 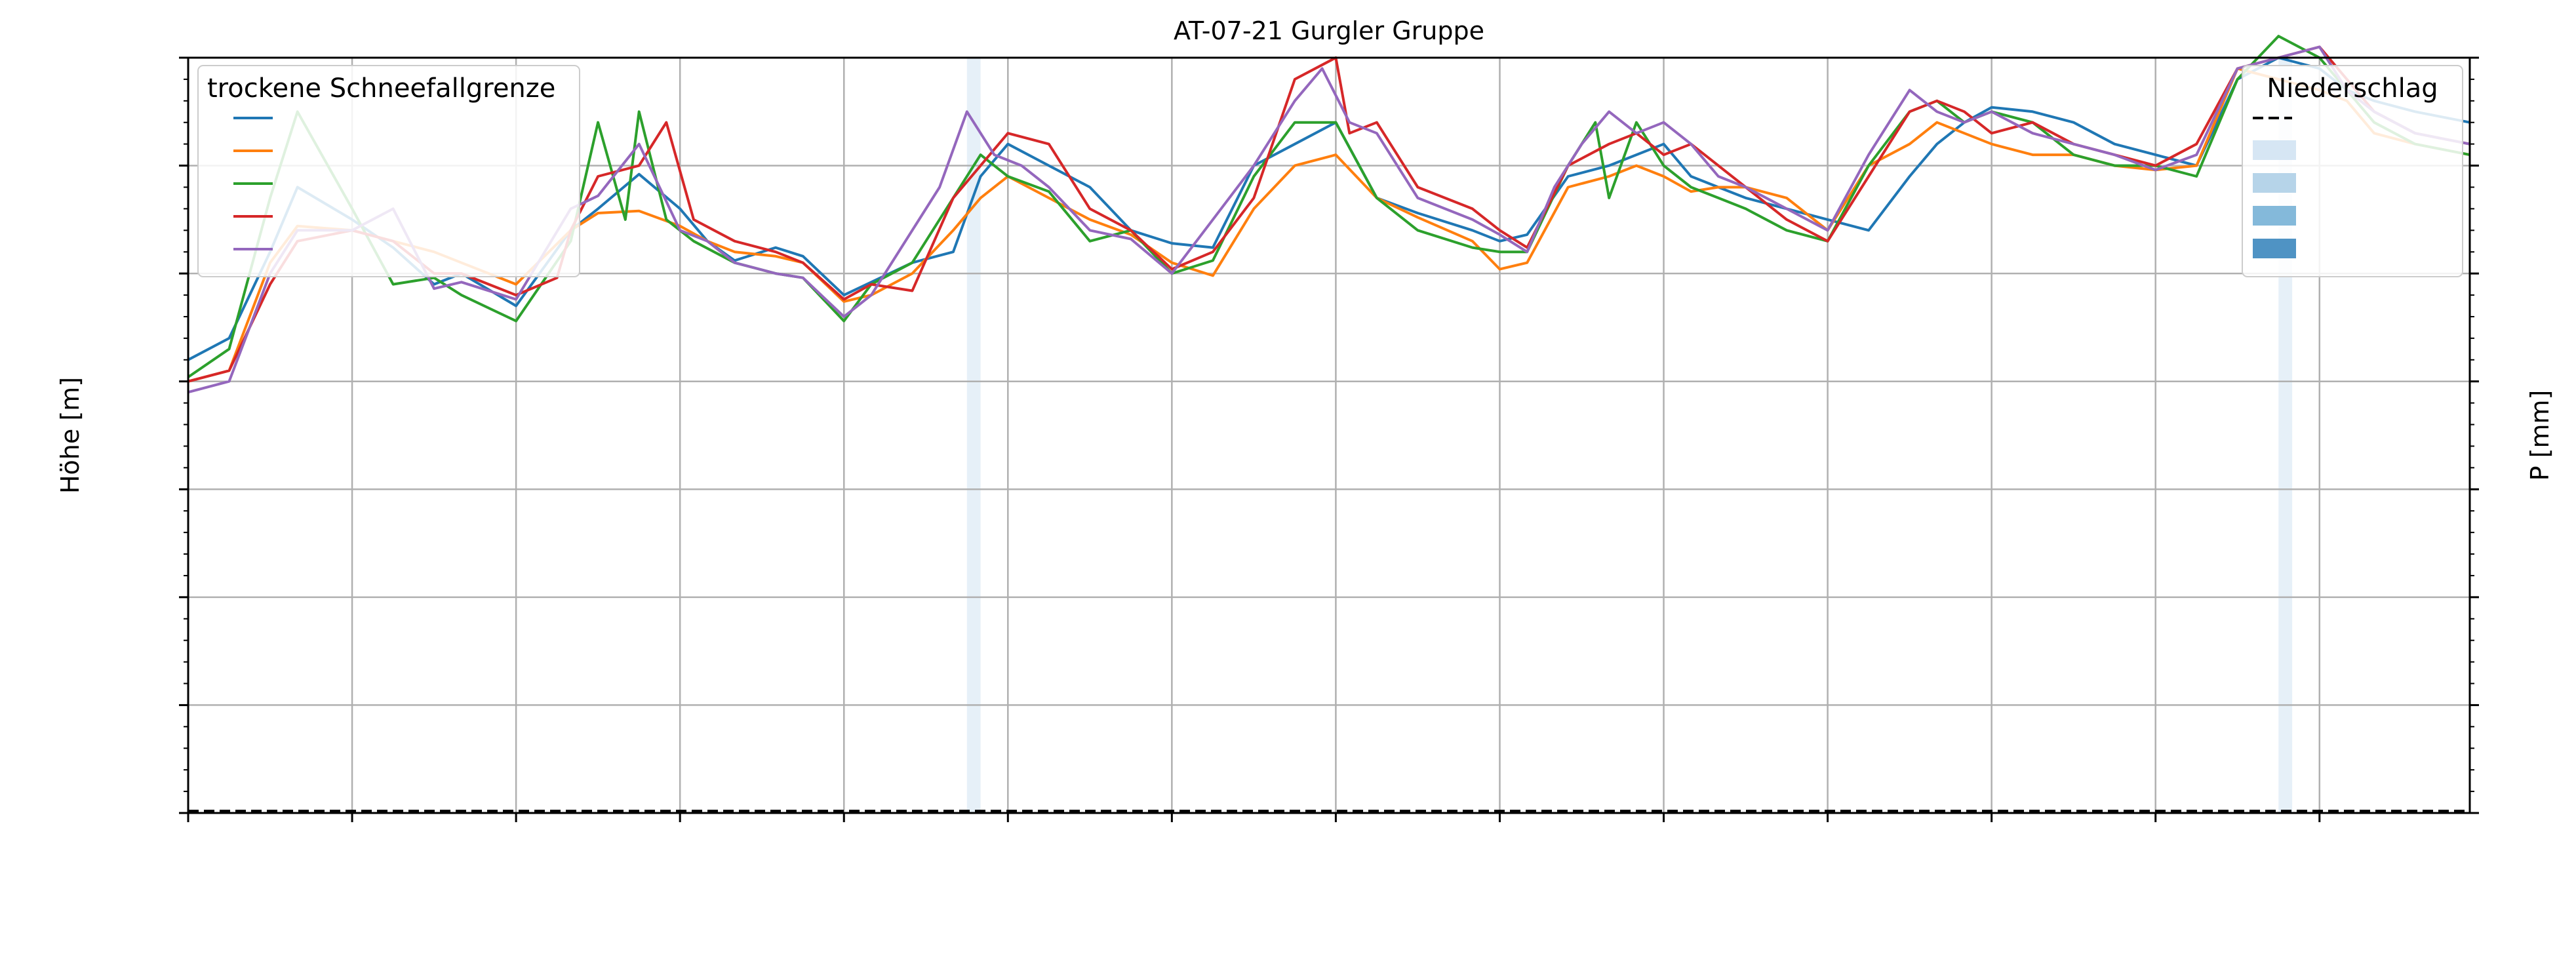 What do you see at coordinates (183, 435) in the screenshot?
I see `y-axis` at bounding box center [183, 435].